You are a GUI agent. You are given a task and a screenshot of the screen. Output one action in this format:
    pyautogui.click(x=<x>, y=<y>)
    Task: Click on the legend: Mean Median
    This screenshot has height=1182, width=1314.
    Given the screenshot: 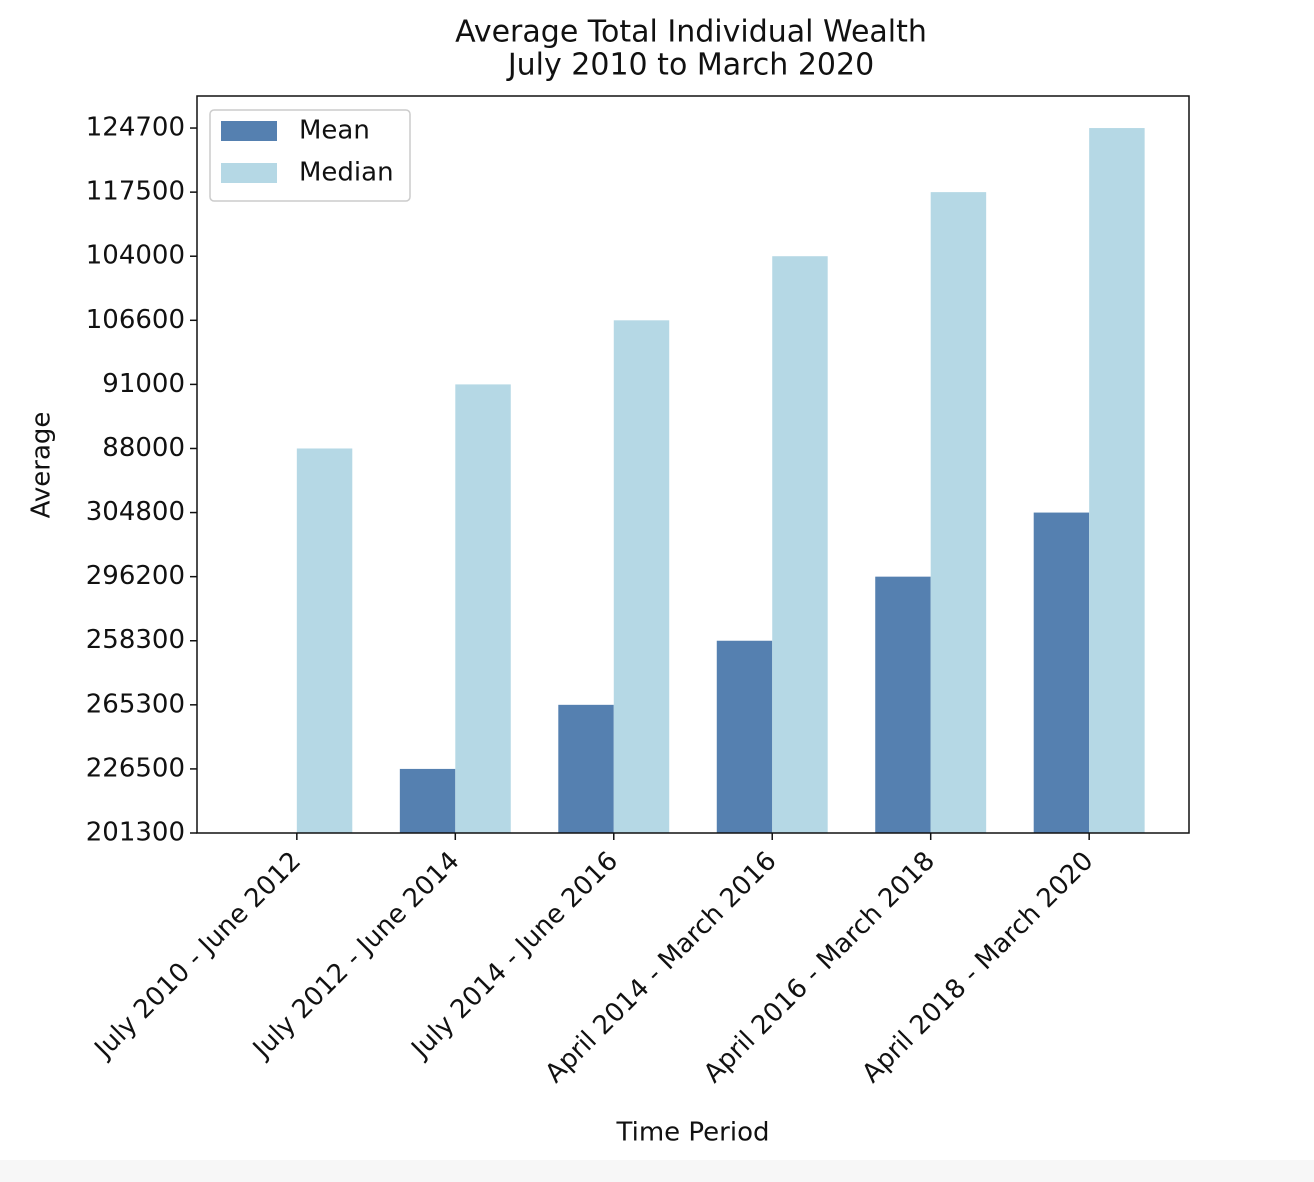 What is the action you would take?
    pyautogui.click(x=310, y=155)
    